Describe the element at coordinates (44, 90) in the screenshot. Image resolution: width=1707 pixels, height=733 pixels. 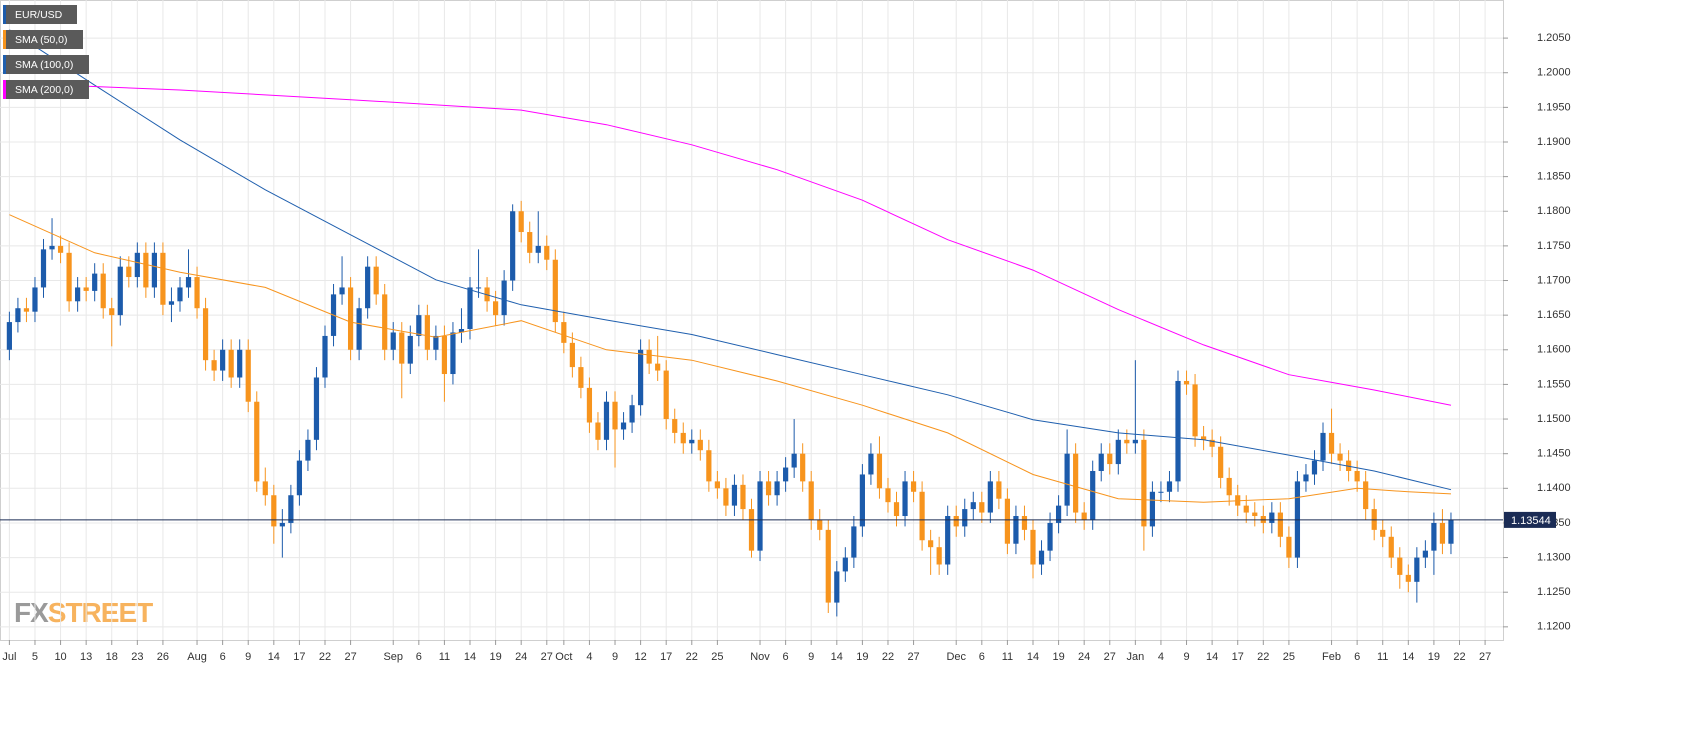
I see `legend-label: SMA (200,0)` at that location.